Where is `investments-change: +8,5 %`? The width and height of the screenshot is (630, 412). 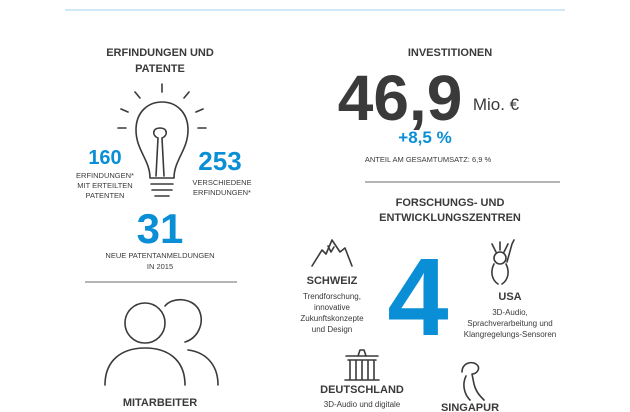
investments-change: +8,5 % is located at coordinates (424, 137).